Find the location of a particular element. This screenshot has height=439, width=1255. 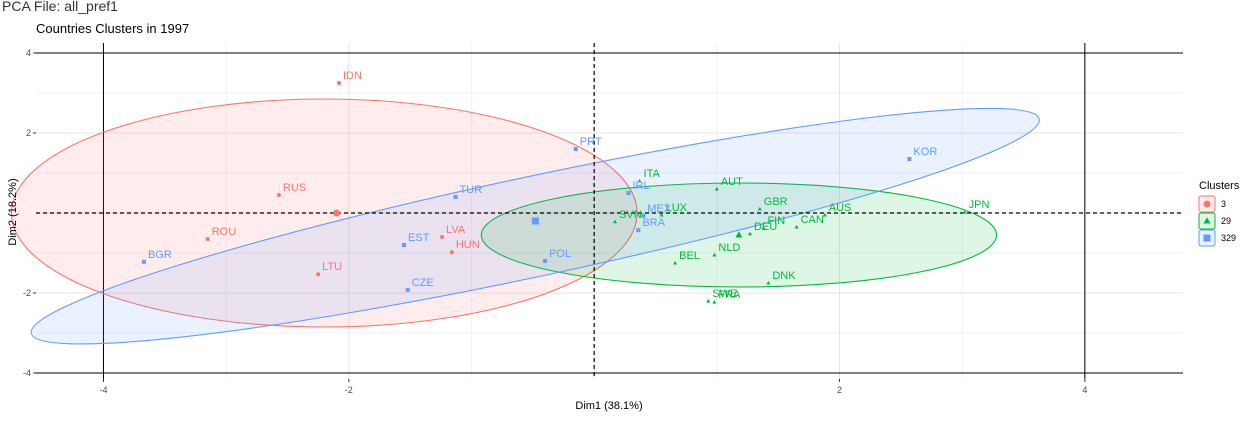

point-lux is located at coordinates (661, 214).